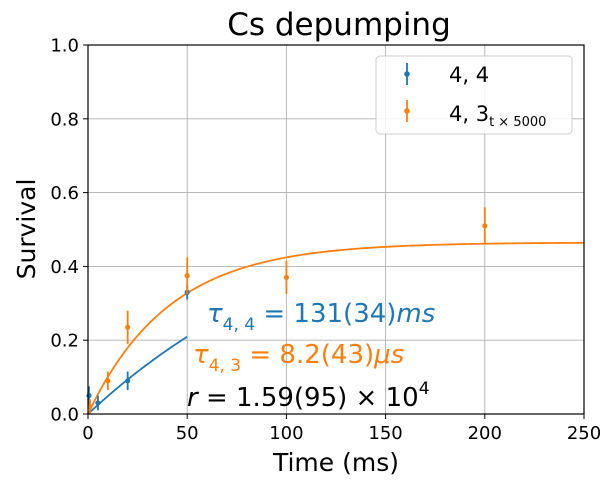  I want to click on x-ticks: 0 50 100 150 200 250, so click(341, 429).